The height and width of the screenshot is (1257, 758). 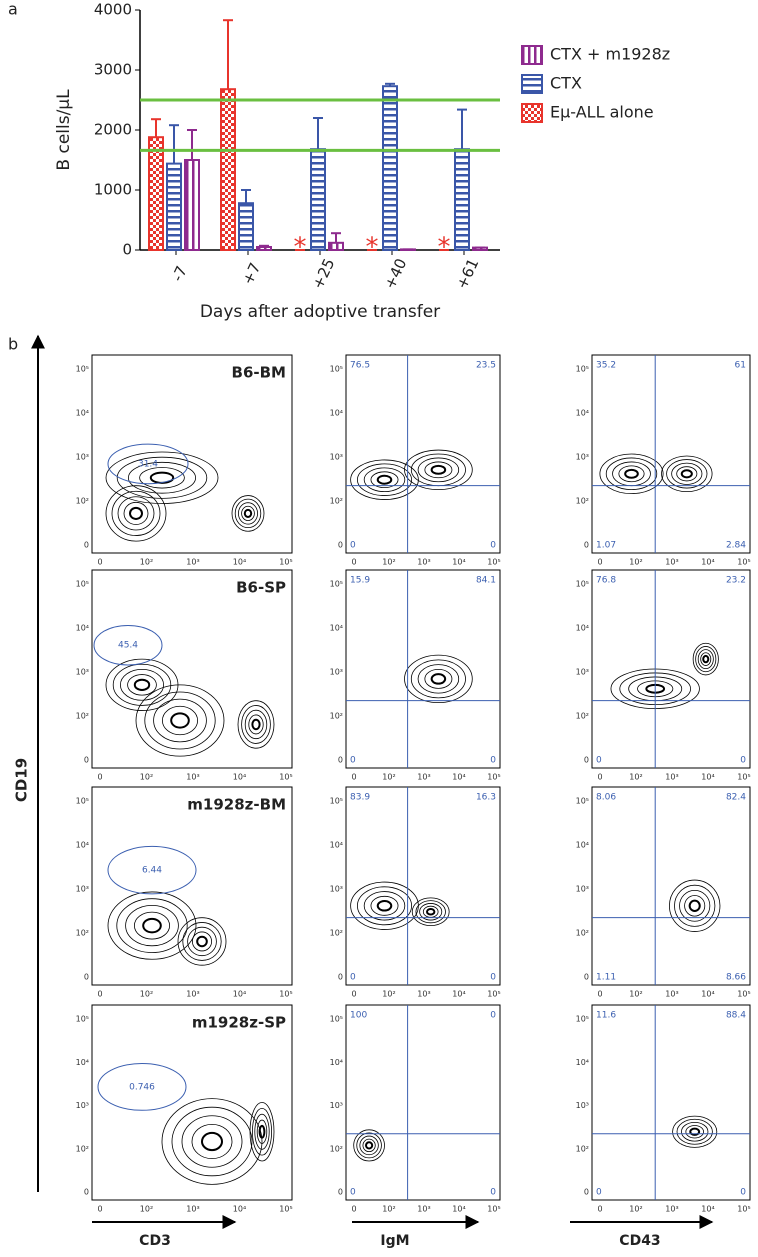 I want to click on y-tick-label: 2000, so click(x=113, y=130).